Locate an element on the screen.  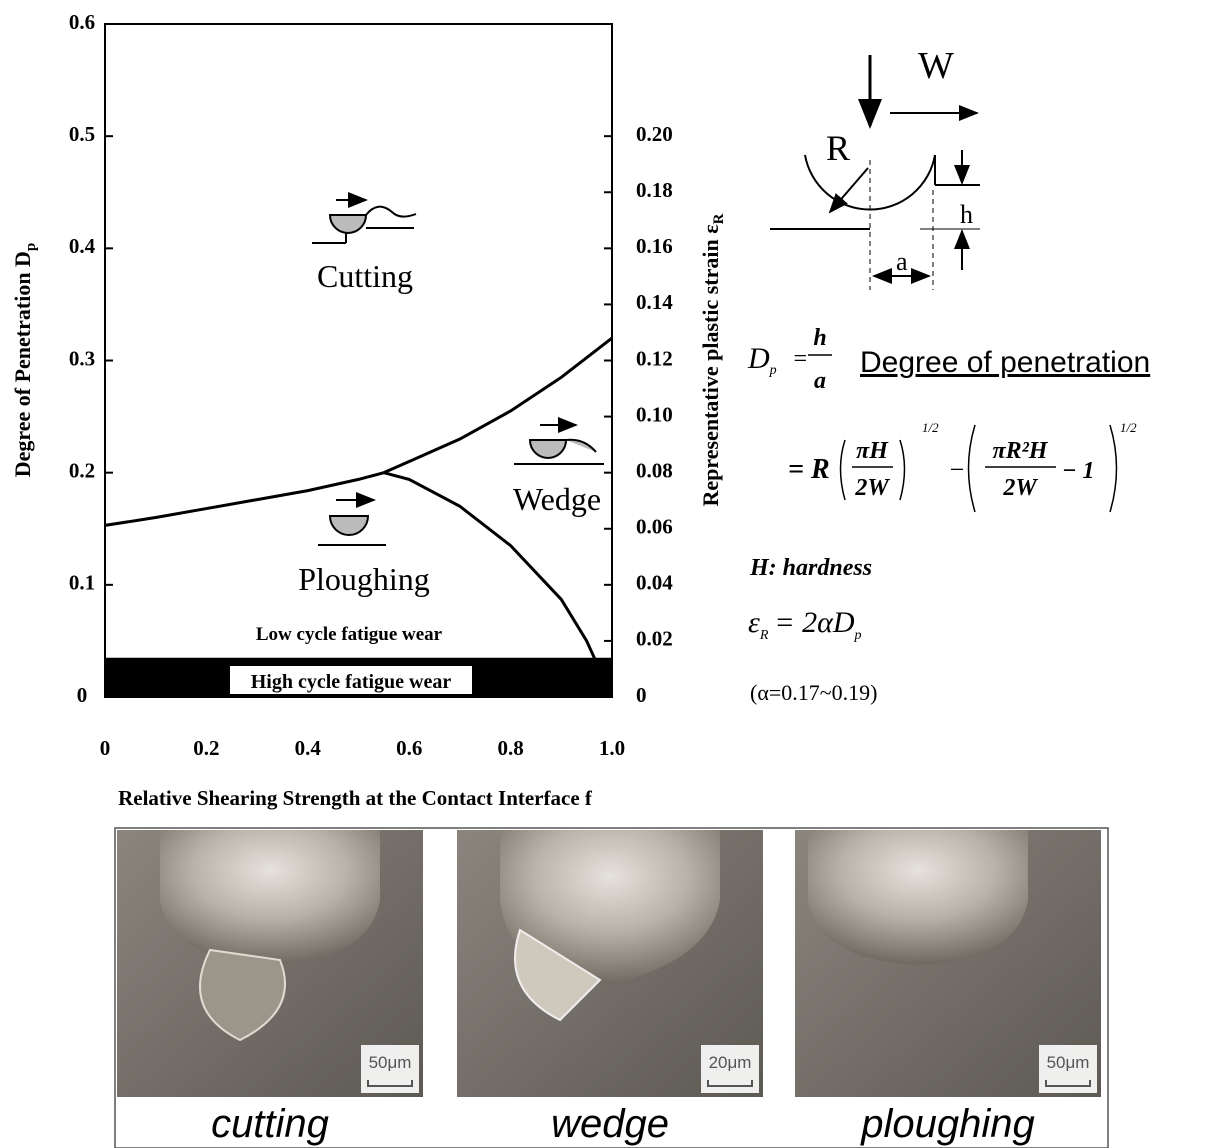
x-tick-label: 0.6 is located at coordinates (409, 748).